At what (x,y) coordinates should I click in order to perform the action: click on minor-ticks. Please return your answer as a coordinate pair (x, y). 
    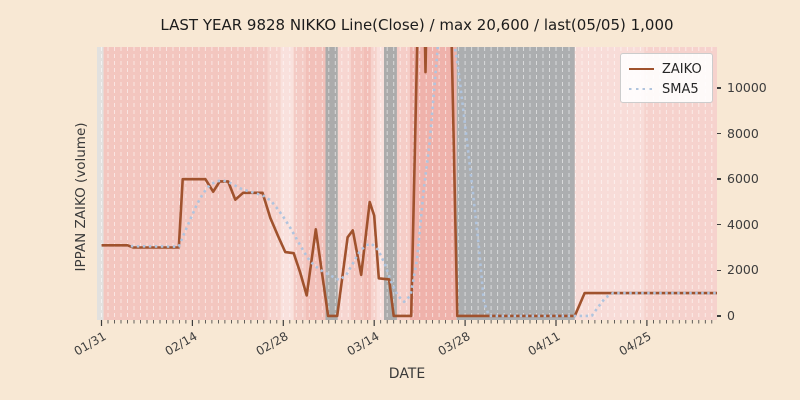
    Looking at the image, I should click on (410, 322).